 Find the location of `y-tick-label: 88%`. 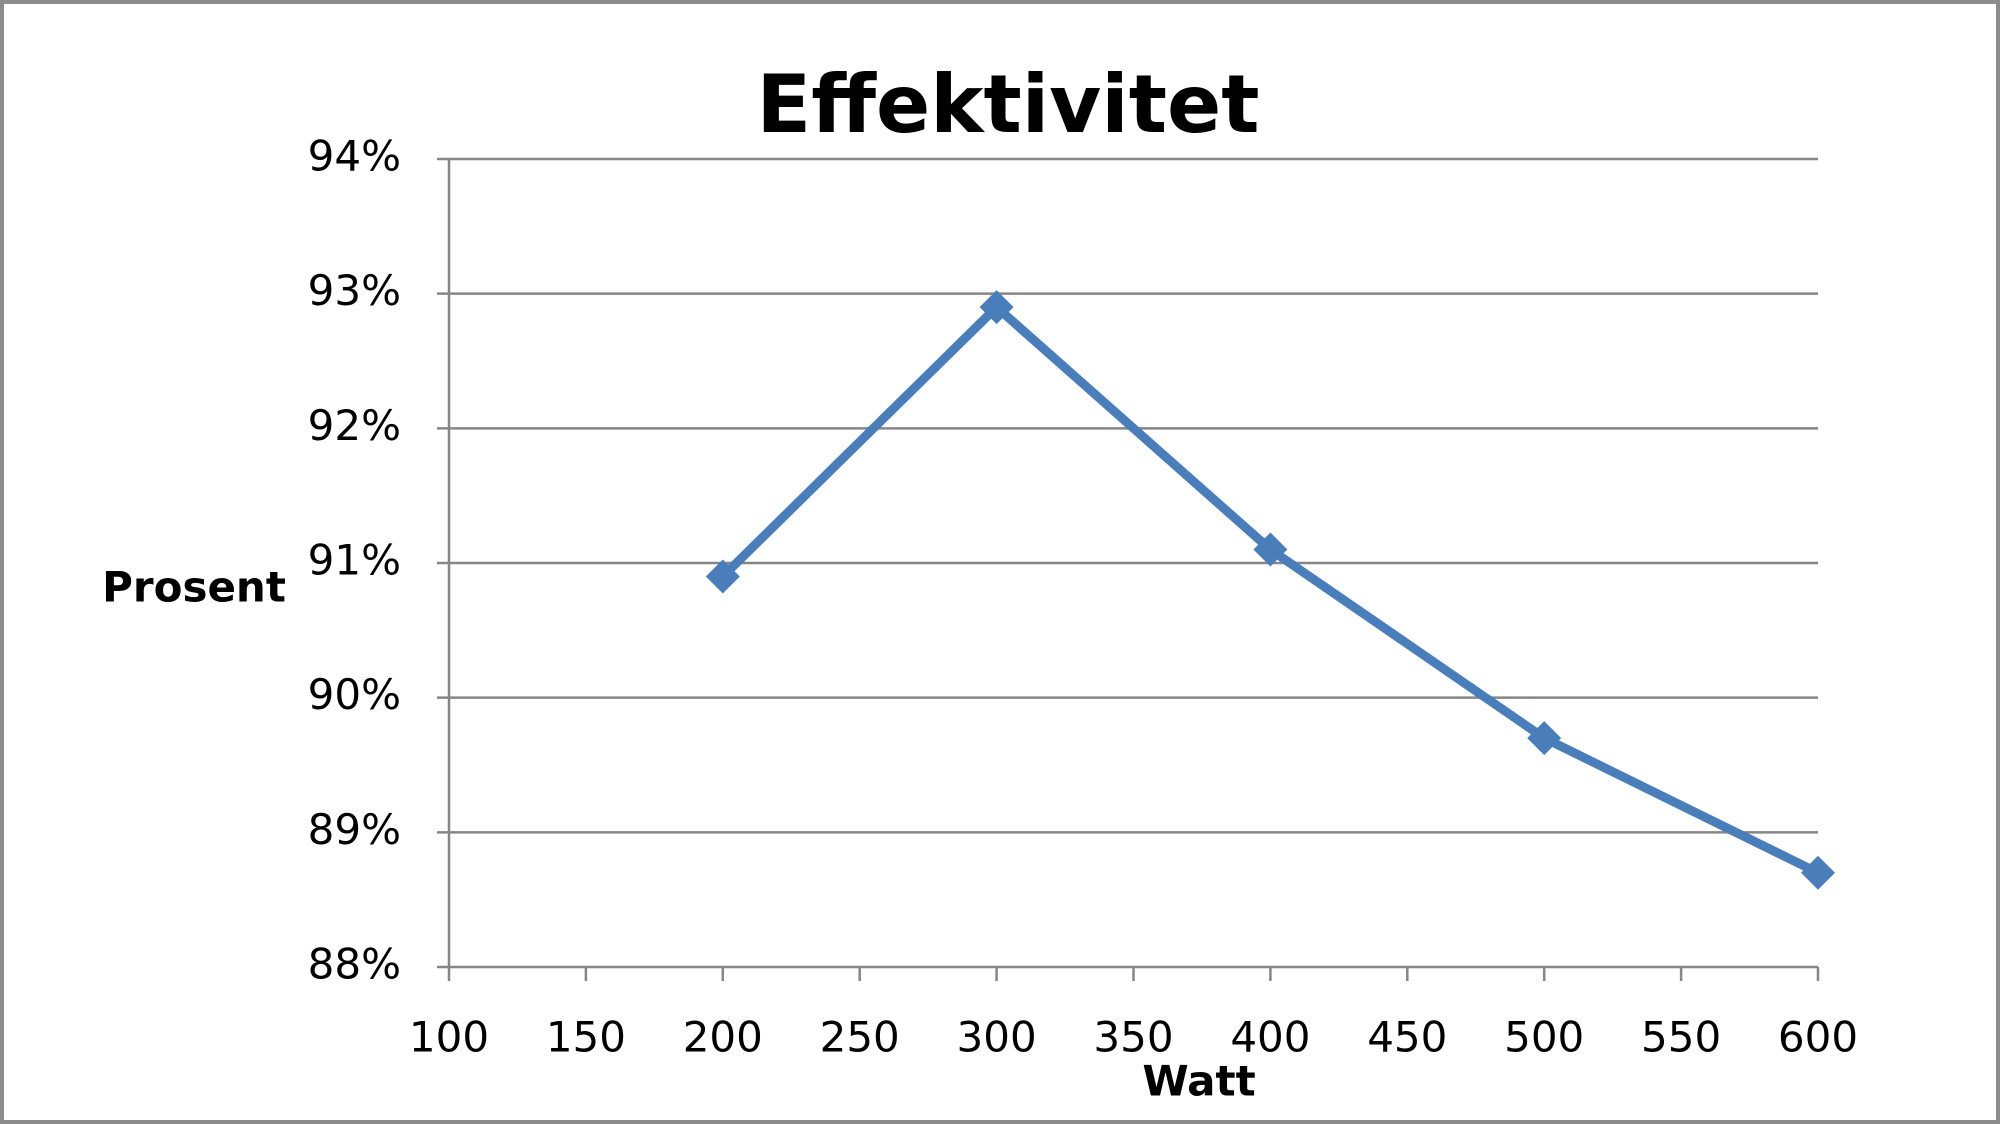

y-tick-label: 88% is located at coordinates (354, 964).